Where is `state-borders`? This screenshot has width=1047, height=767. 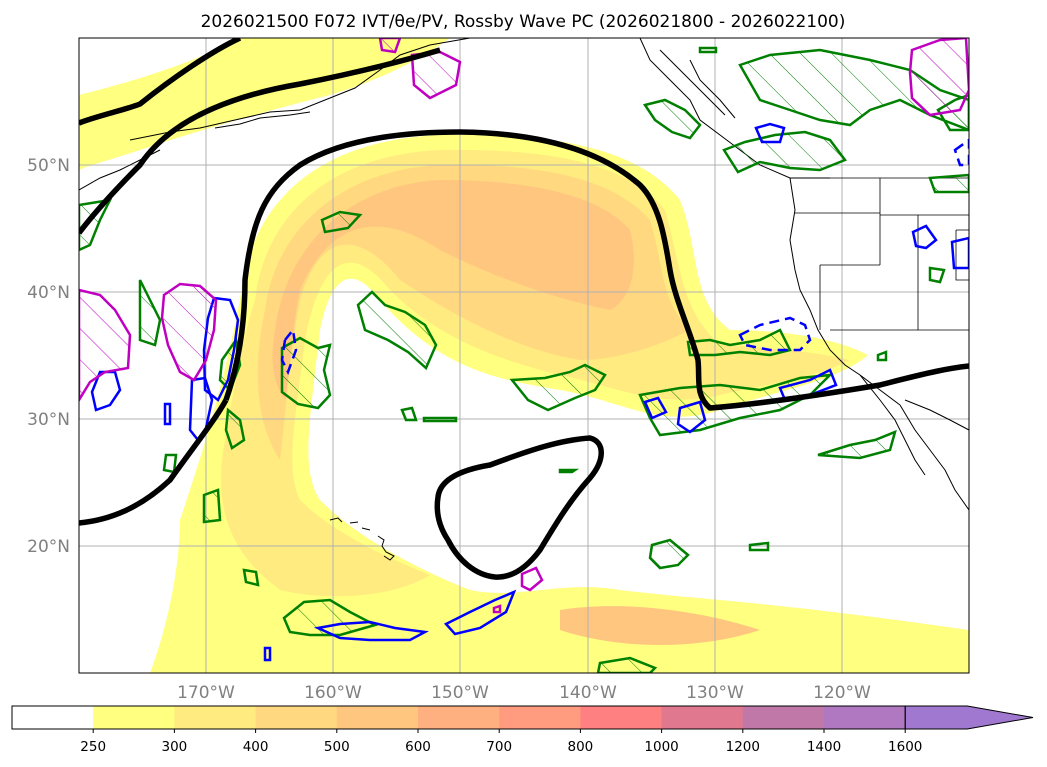 state-borders is located at coordinates (882, 254).